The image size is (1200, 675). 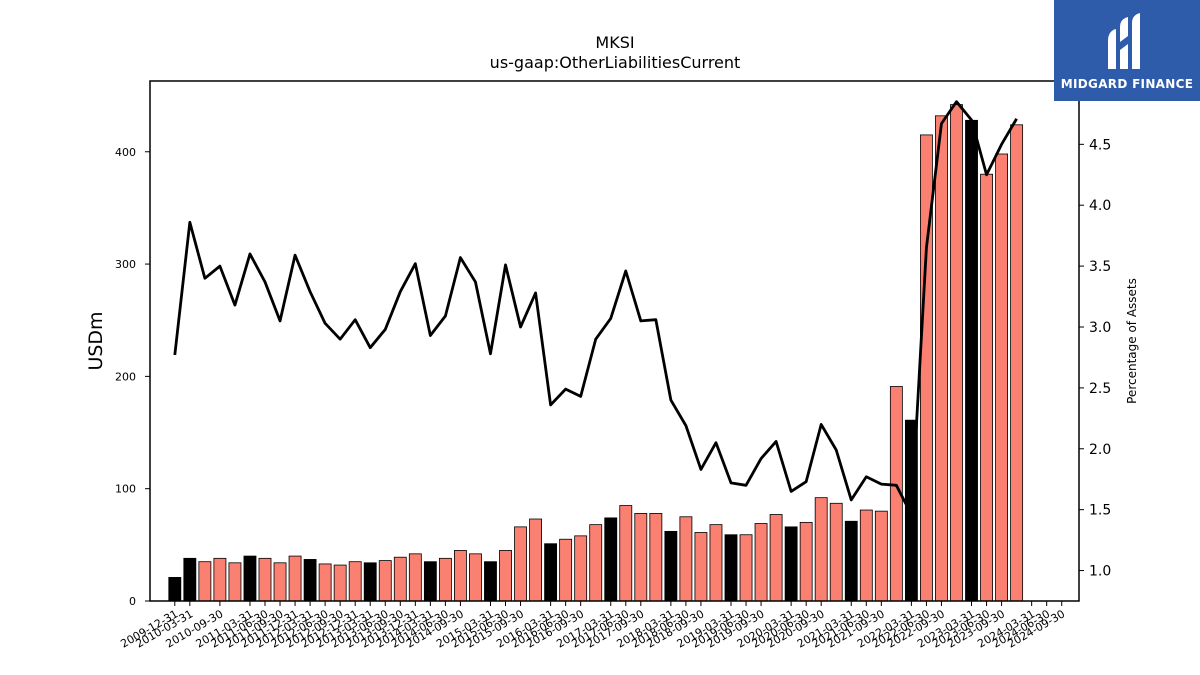 I want to click on y2-tick-label: 1.5, so click(x=1100, y=511).